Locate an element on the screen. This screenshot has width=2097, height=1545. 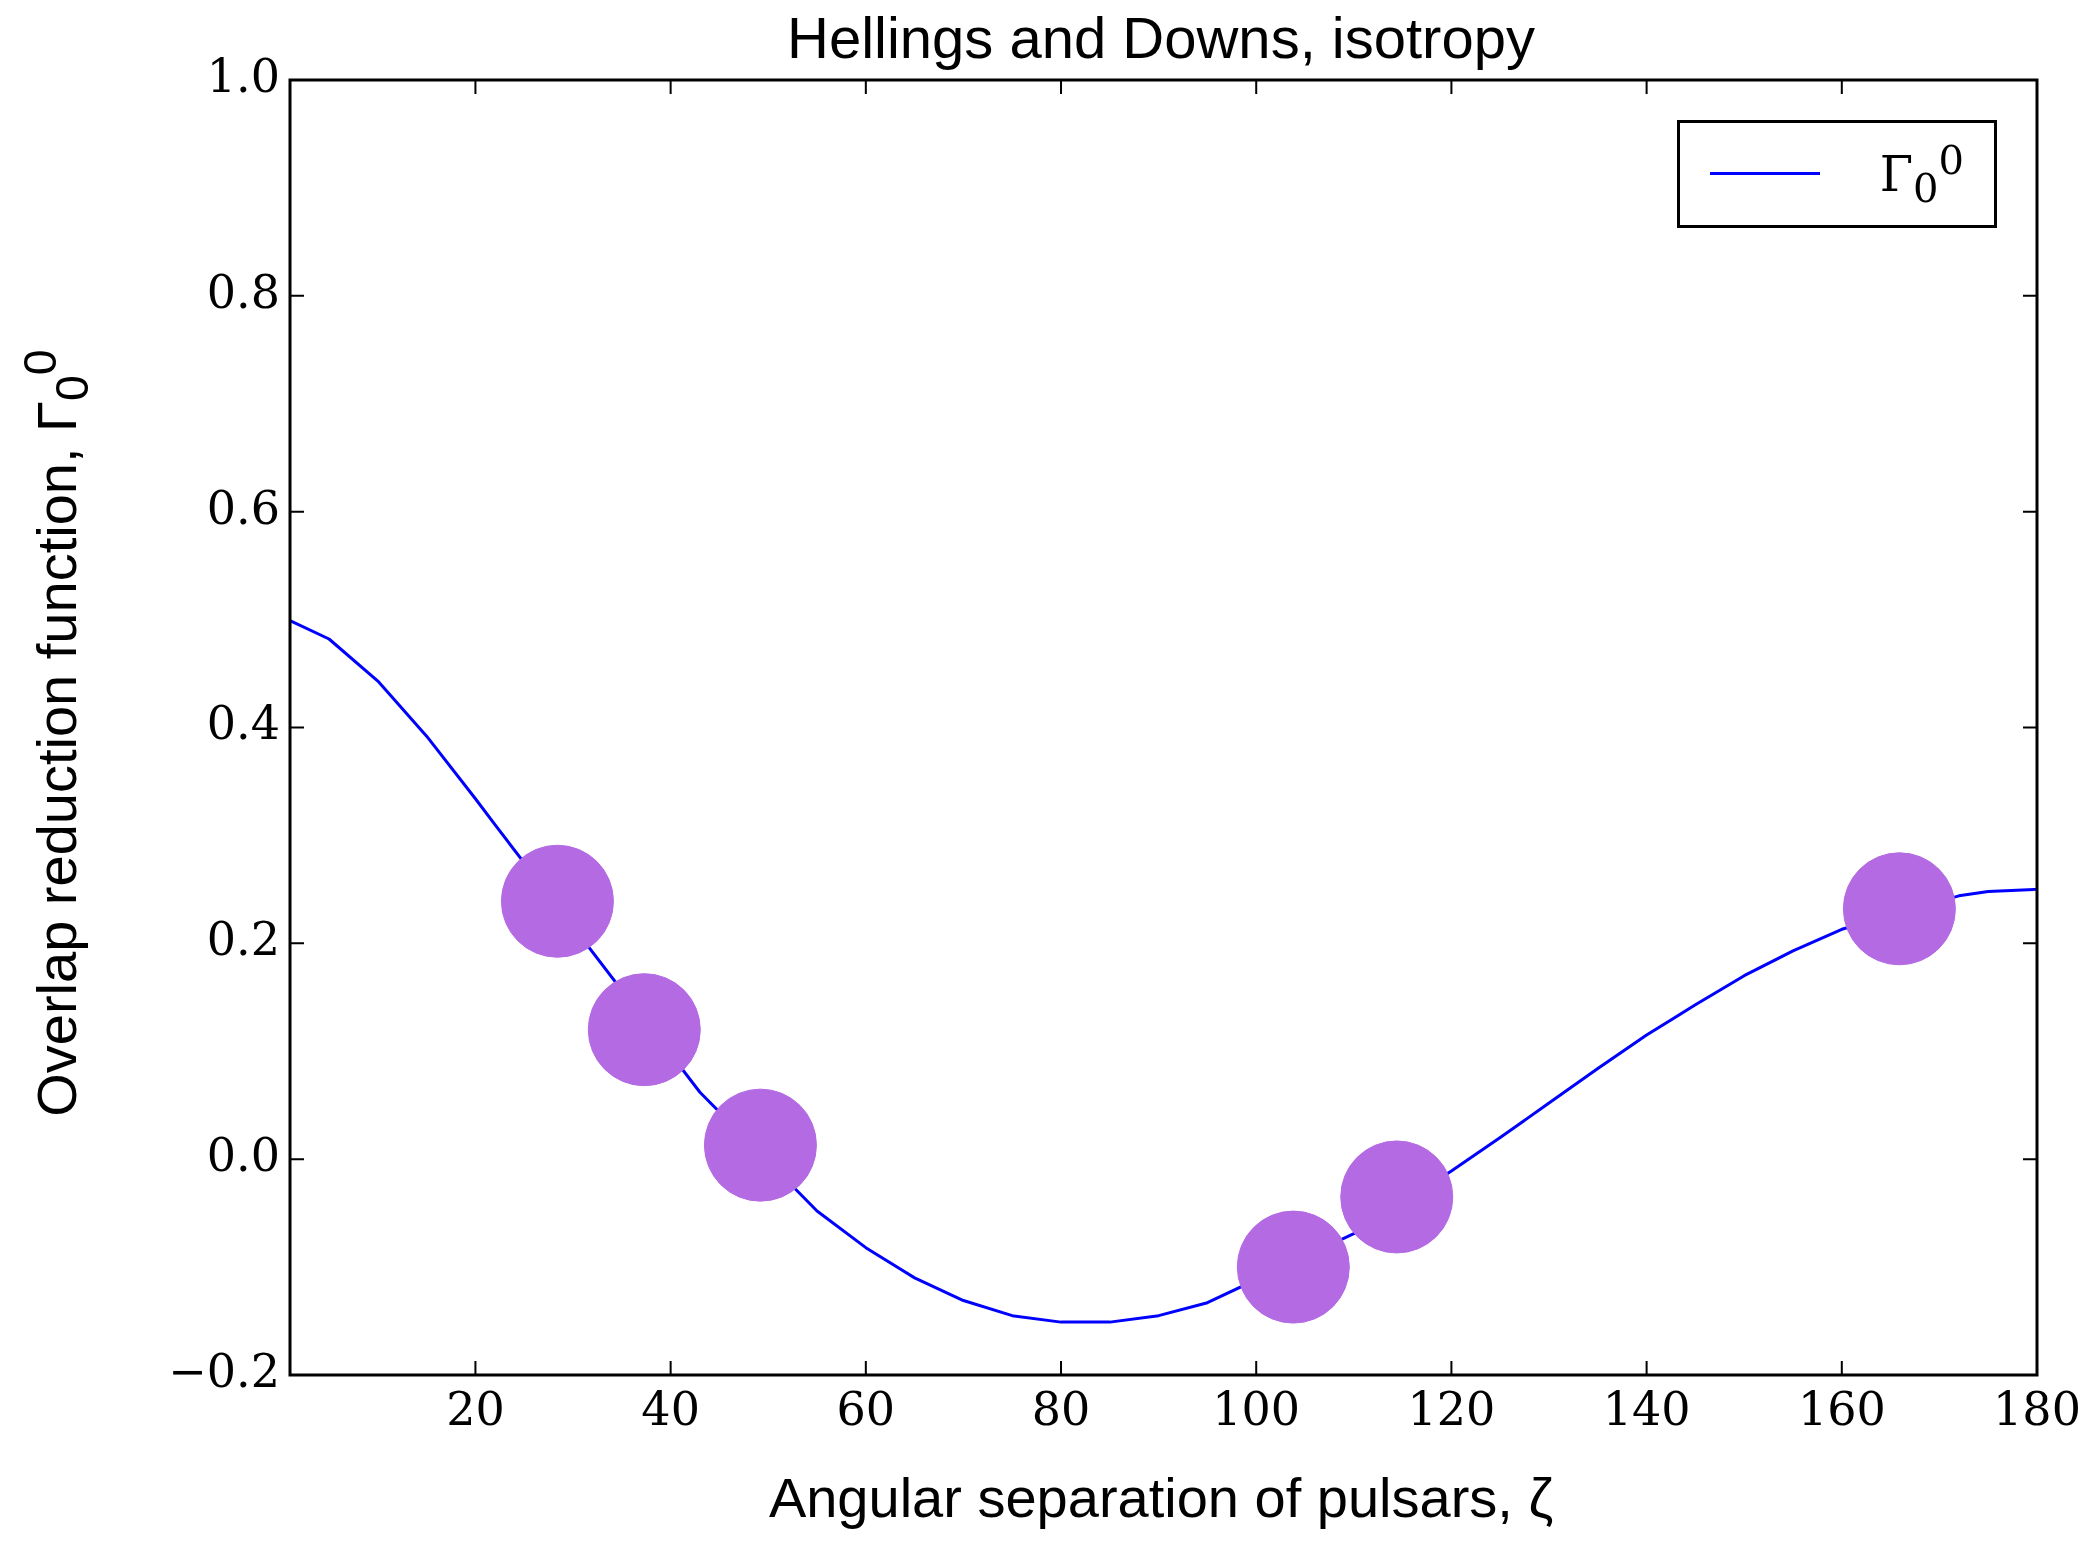
x-tick-label: 160 is located at coordinates (1841, 1408).